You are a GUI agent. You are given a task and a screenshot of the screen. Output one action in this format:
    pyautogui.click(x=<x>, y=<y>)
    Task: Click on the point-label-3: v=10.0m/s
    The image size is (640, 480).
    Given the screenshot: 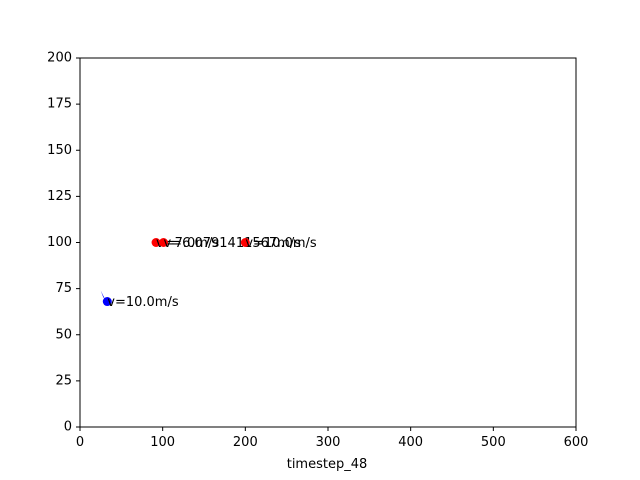 What is the action you would take?
    pyautogui.click(x=143, y=302)
    